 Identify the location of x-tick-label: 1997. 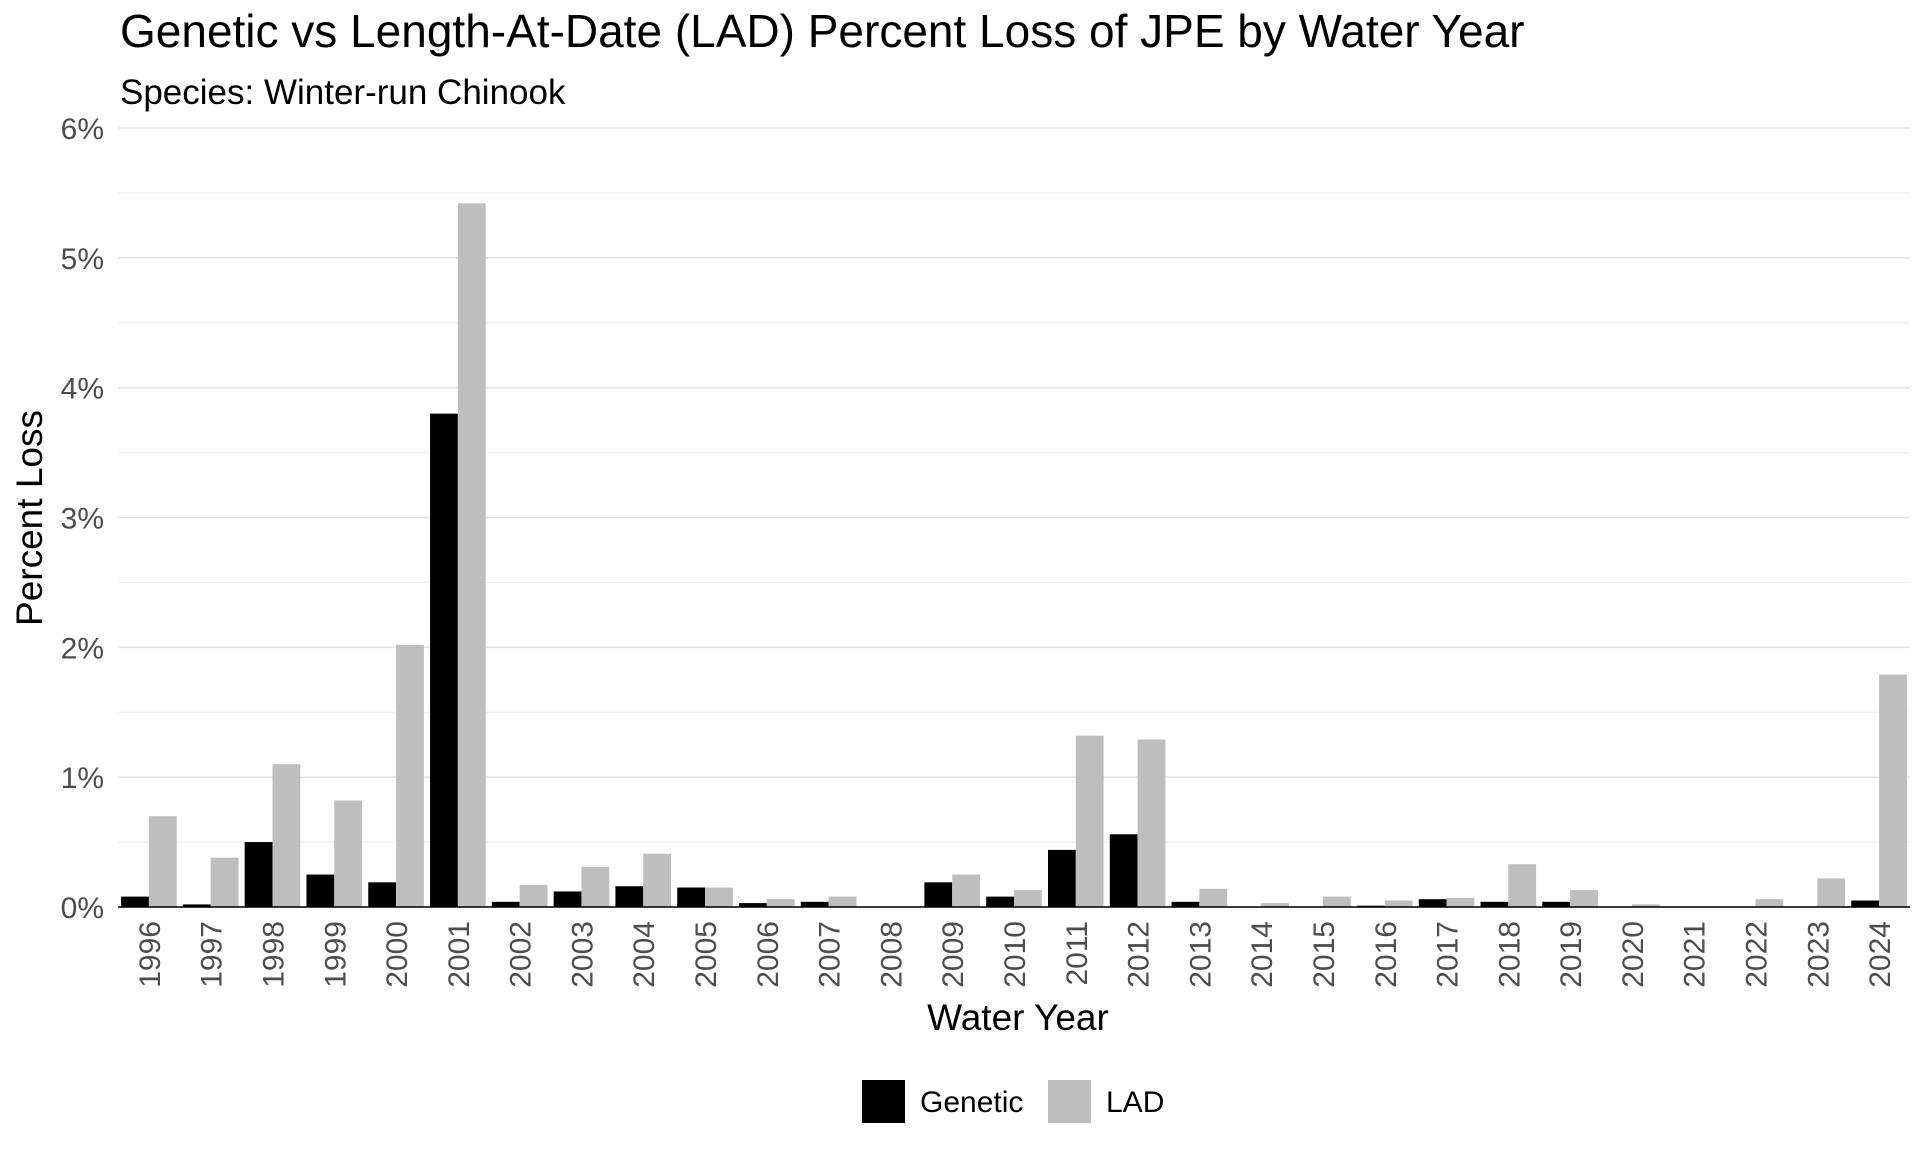
(212, 954).